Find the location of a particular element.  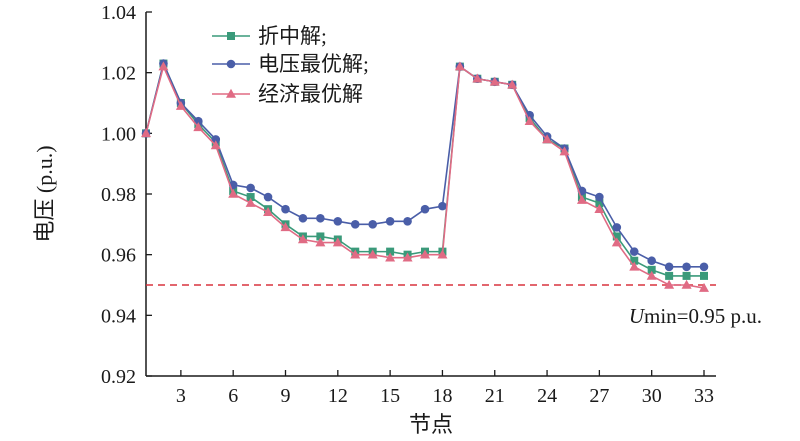

x-axis-ticks: 3 6 9 12 15 18 21 24 27 30 33 is located at coordinates (445, 388).